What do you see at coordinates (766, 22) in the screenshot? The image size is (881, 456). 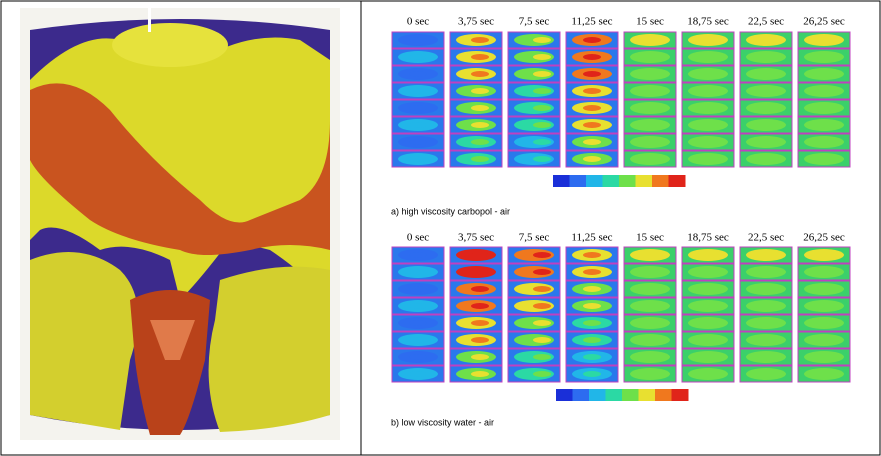 I see `time-label: 22,5 sec` at bounding box center [766, 22].